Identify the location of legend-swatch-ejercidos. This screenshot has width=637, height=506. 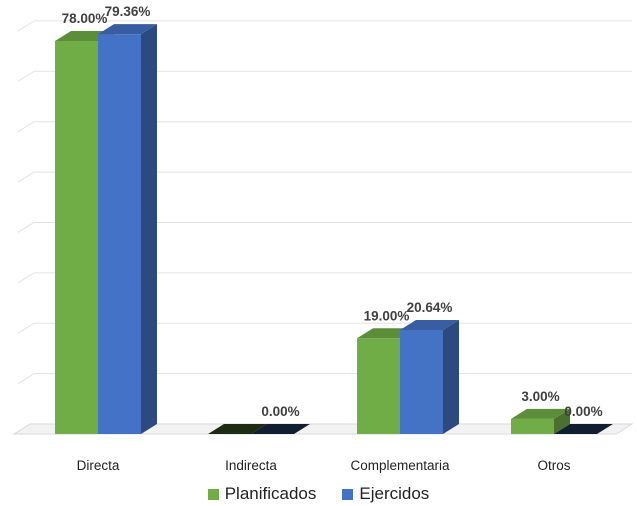
(348, 494).